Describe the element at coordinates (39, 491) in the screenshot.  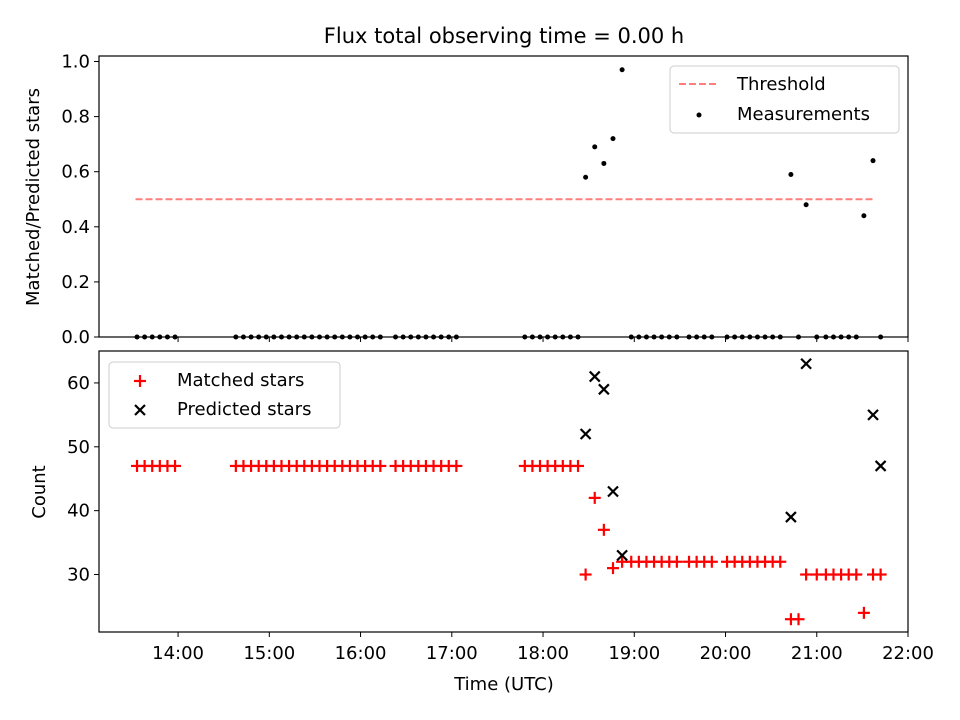
I see `bottom-y-axis-label: Count` at that location.